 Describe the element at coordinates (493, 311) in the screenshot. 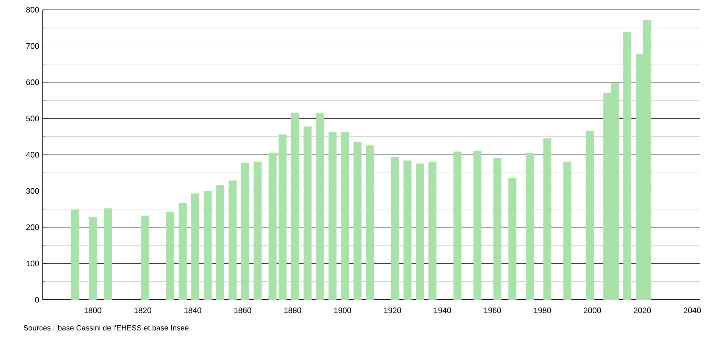

I see `x-tick-label: 1960` at that location.